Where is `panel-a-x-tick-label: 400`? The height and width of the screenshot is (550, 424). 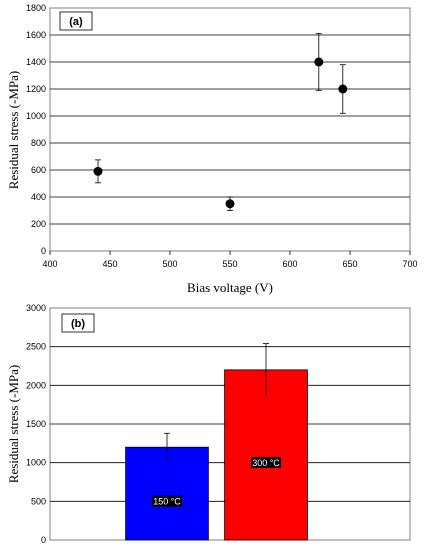
panel-a-x-tick-label: 400 is located at coordinates (49, 264).